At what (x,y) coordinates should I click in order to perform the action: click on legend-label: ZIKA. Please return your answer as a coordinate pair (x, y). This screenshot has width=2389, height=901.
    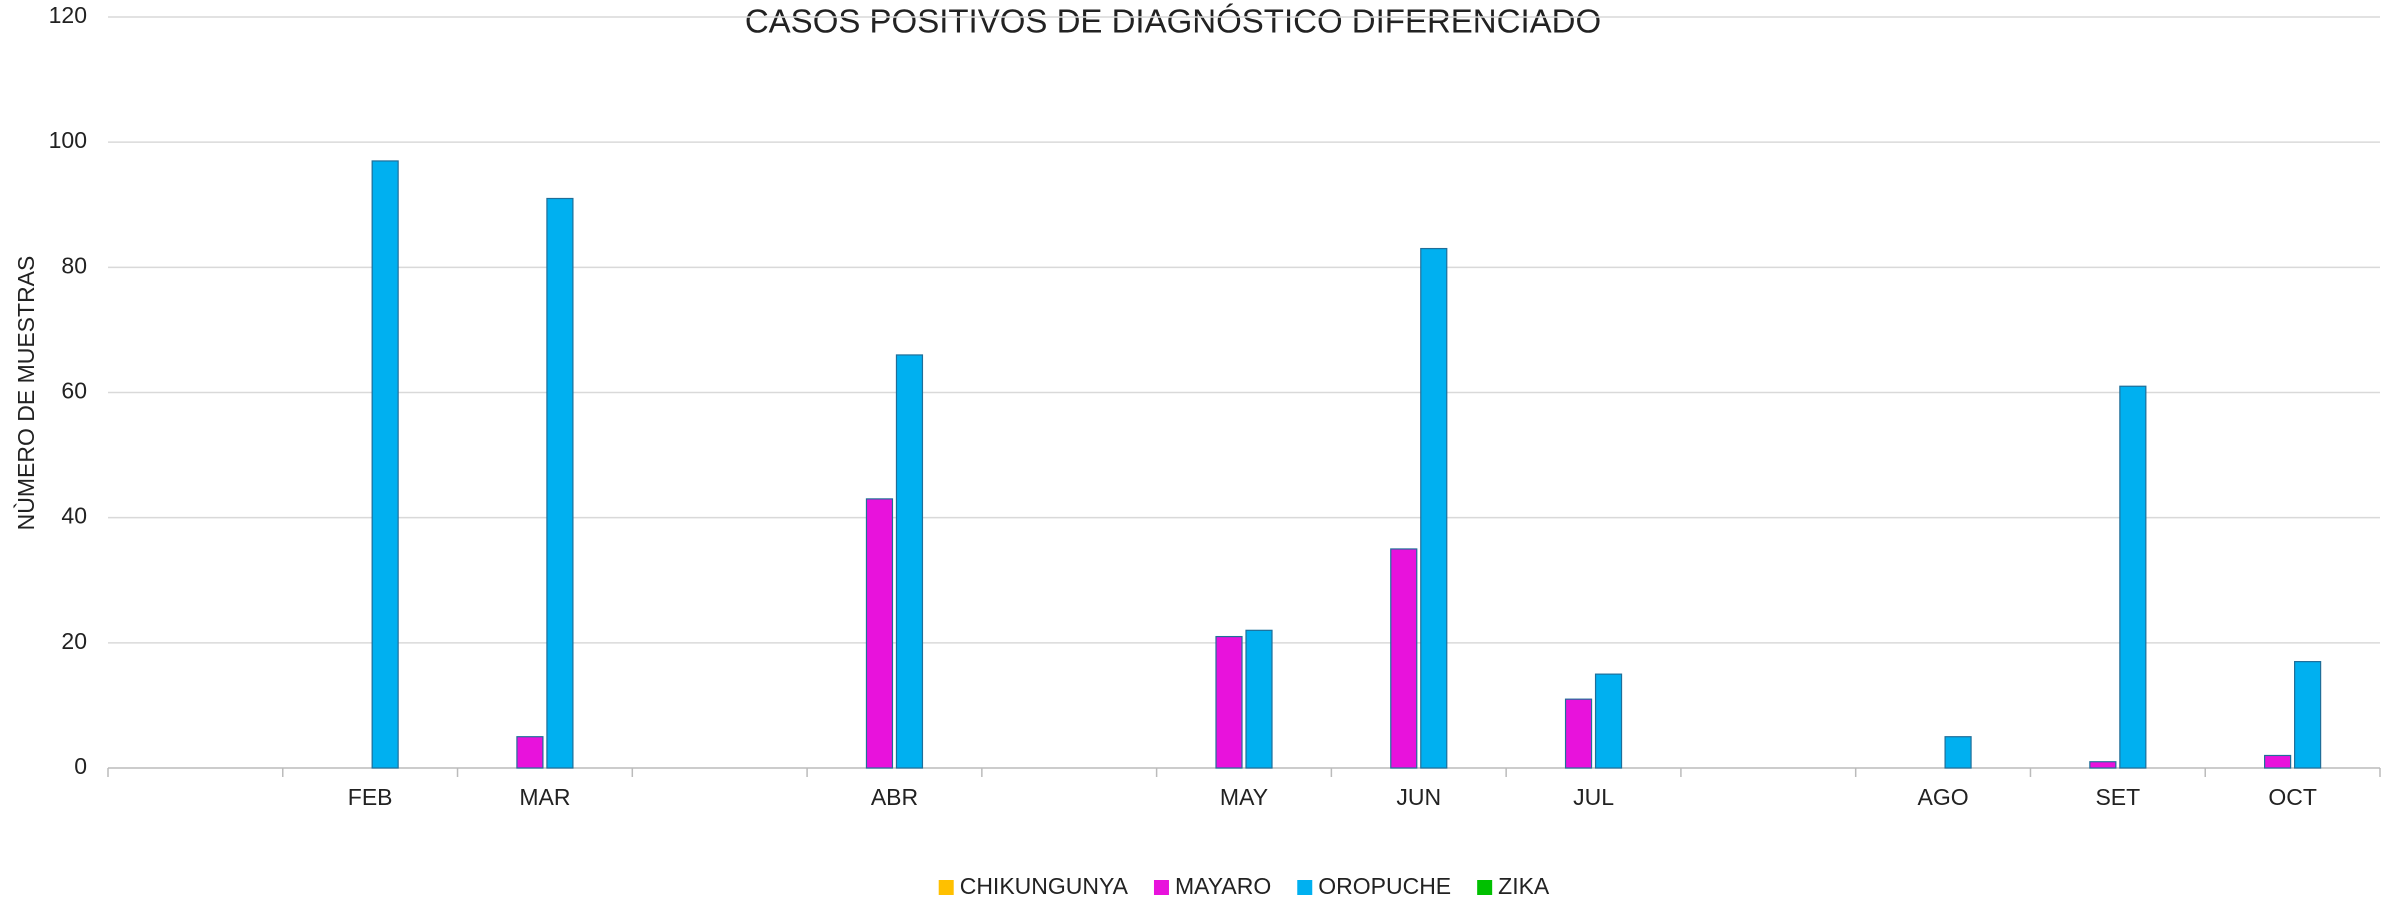
    Looking at the image, I should click on (1524, 886).